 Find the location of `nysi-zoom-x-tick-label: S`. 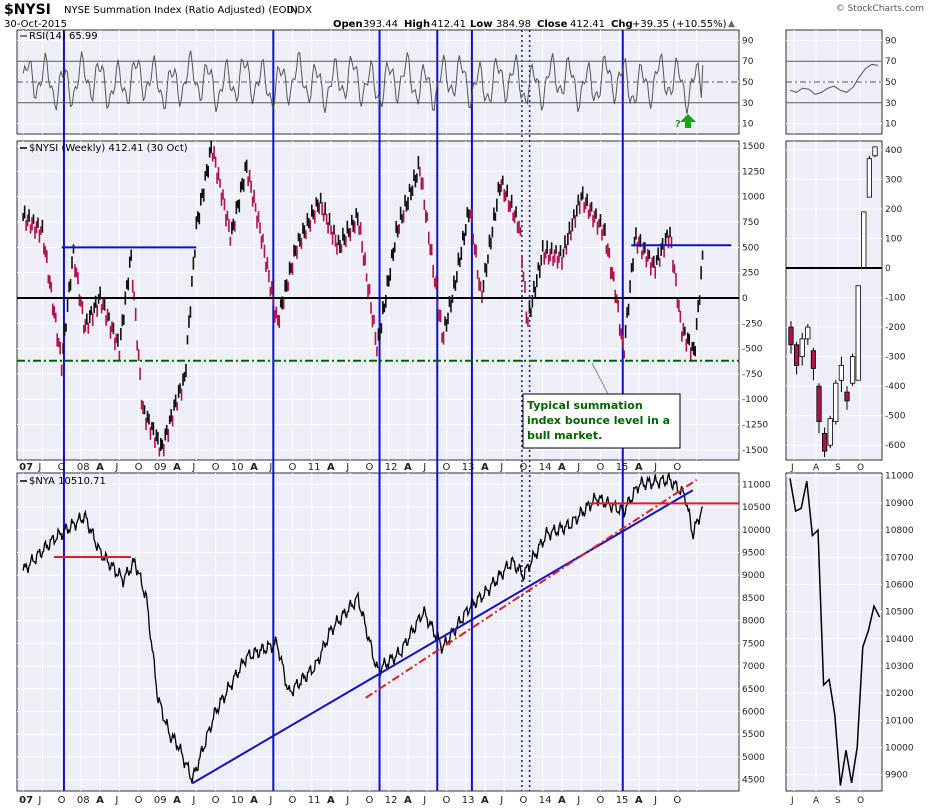

nysi-zoom-x-tick-label: S is located at coordinates (838, 468).